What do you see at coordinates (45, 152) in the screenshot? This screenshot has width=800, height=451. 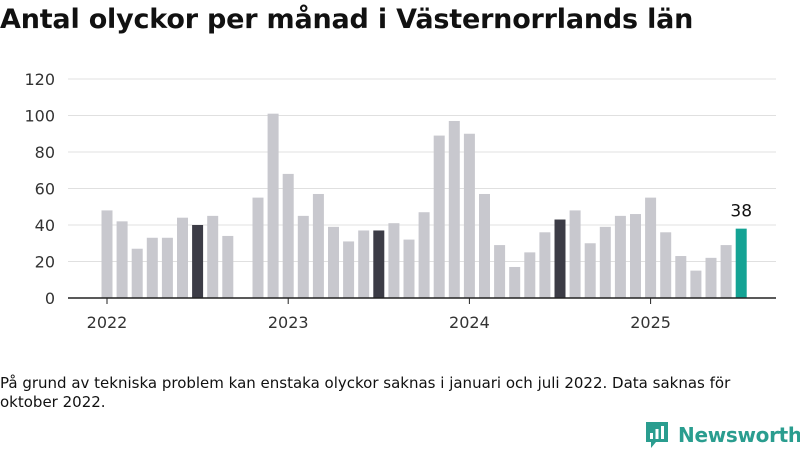 I see `y-tick-label: 80` at bounding box center [45, 152].